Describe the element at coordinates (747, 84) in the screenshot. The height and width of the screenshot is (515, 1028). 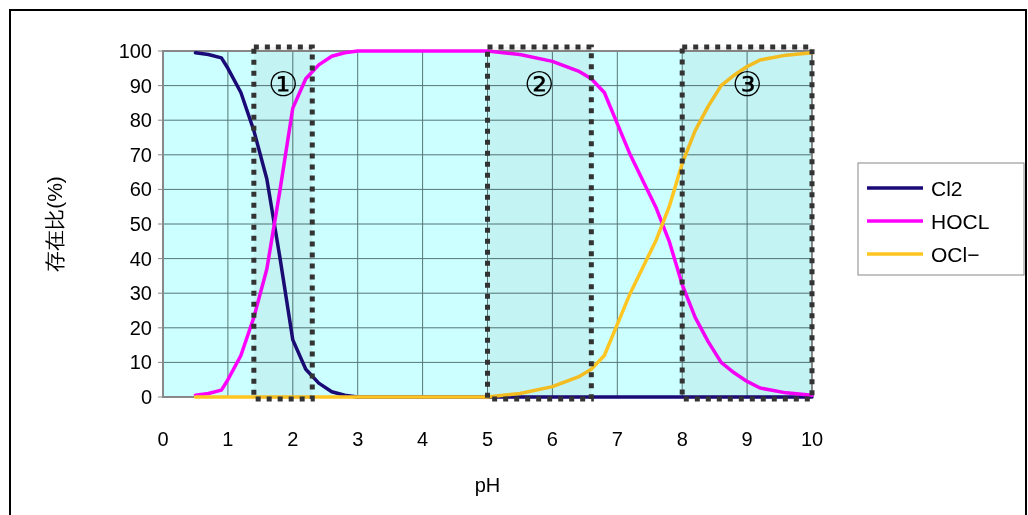
I see `band-label: ③` at that location.